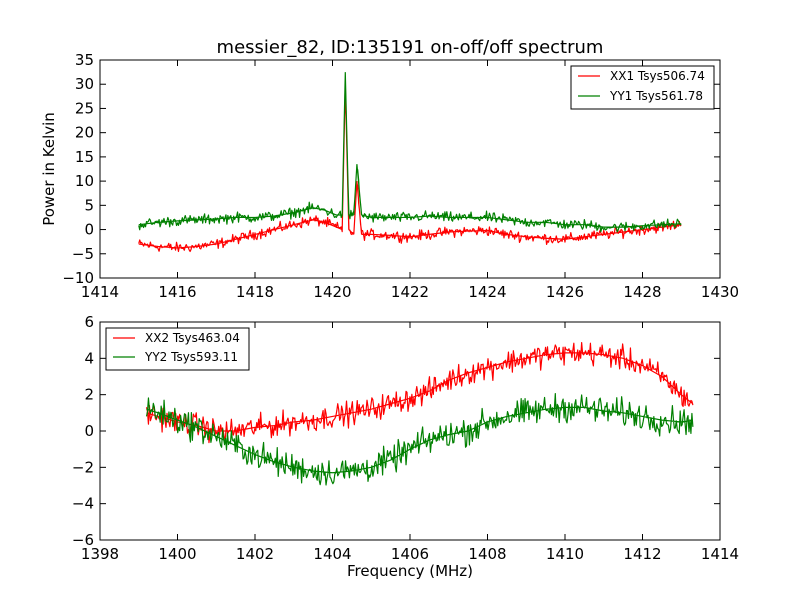  What do you see at coordinates (78, 278) in the screenshot?
I see `y-tick-label: −10` at bounding box center [78, 278].